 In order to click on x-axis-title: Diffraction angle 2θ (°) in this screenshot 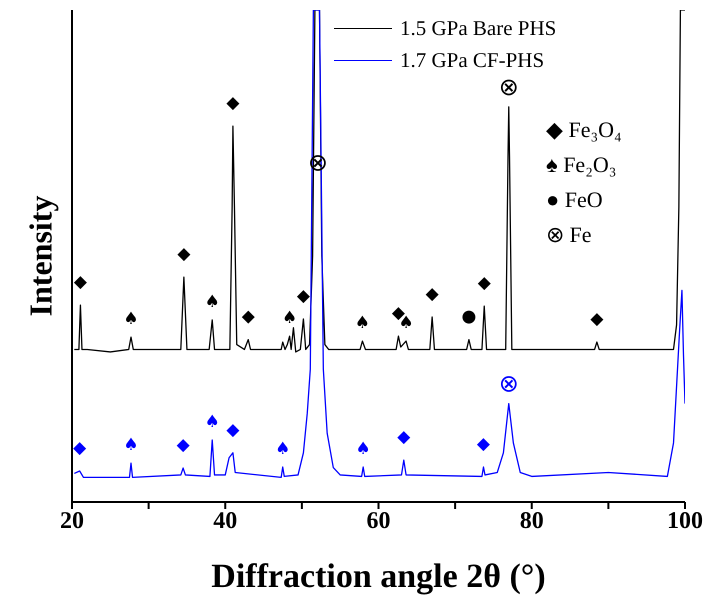, I will do `click(378, 576)`.